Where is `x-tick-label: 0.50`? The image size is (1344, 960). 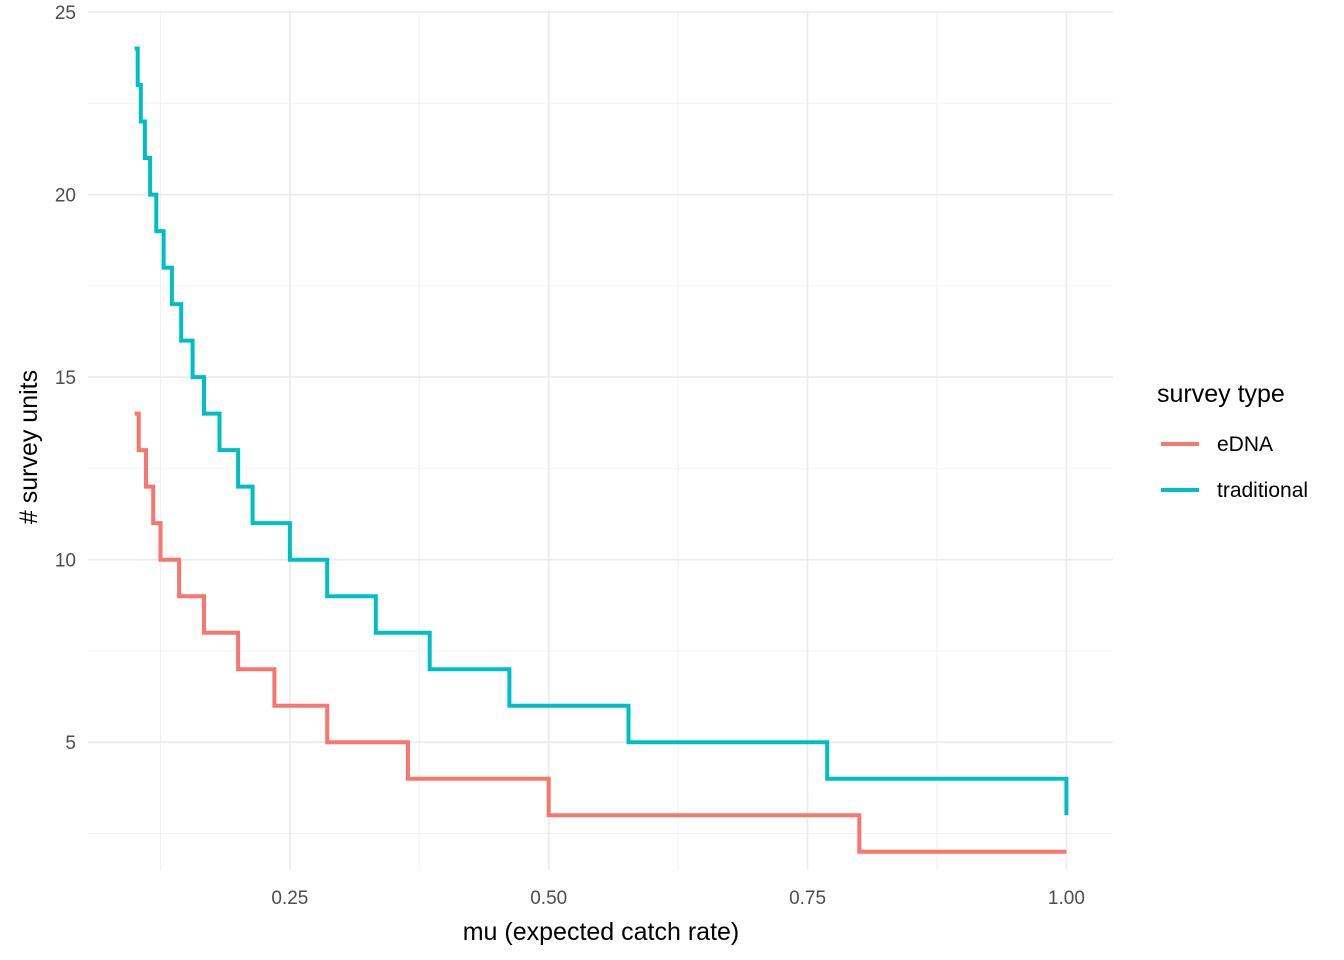 x-tick-label: 0.50 is located at coordinates (548, 898).